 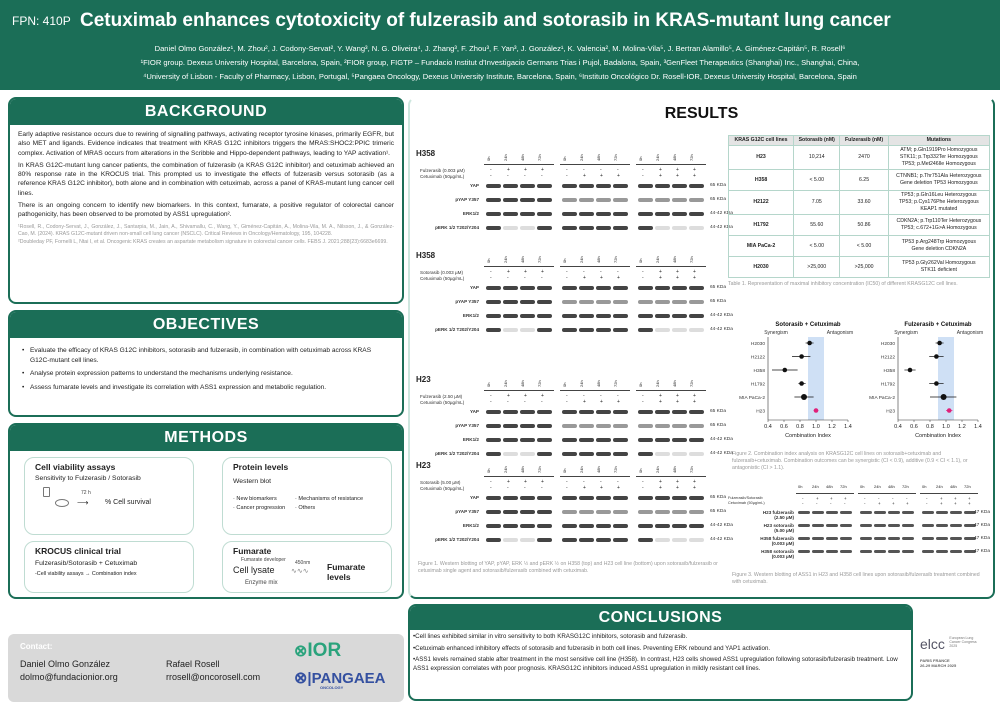 What do you see at coordinates (59, 574) in the screenshot?
I see `flow-from: -Cell viability assays` at bounding box center [59, 574].